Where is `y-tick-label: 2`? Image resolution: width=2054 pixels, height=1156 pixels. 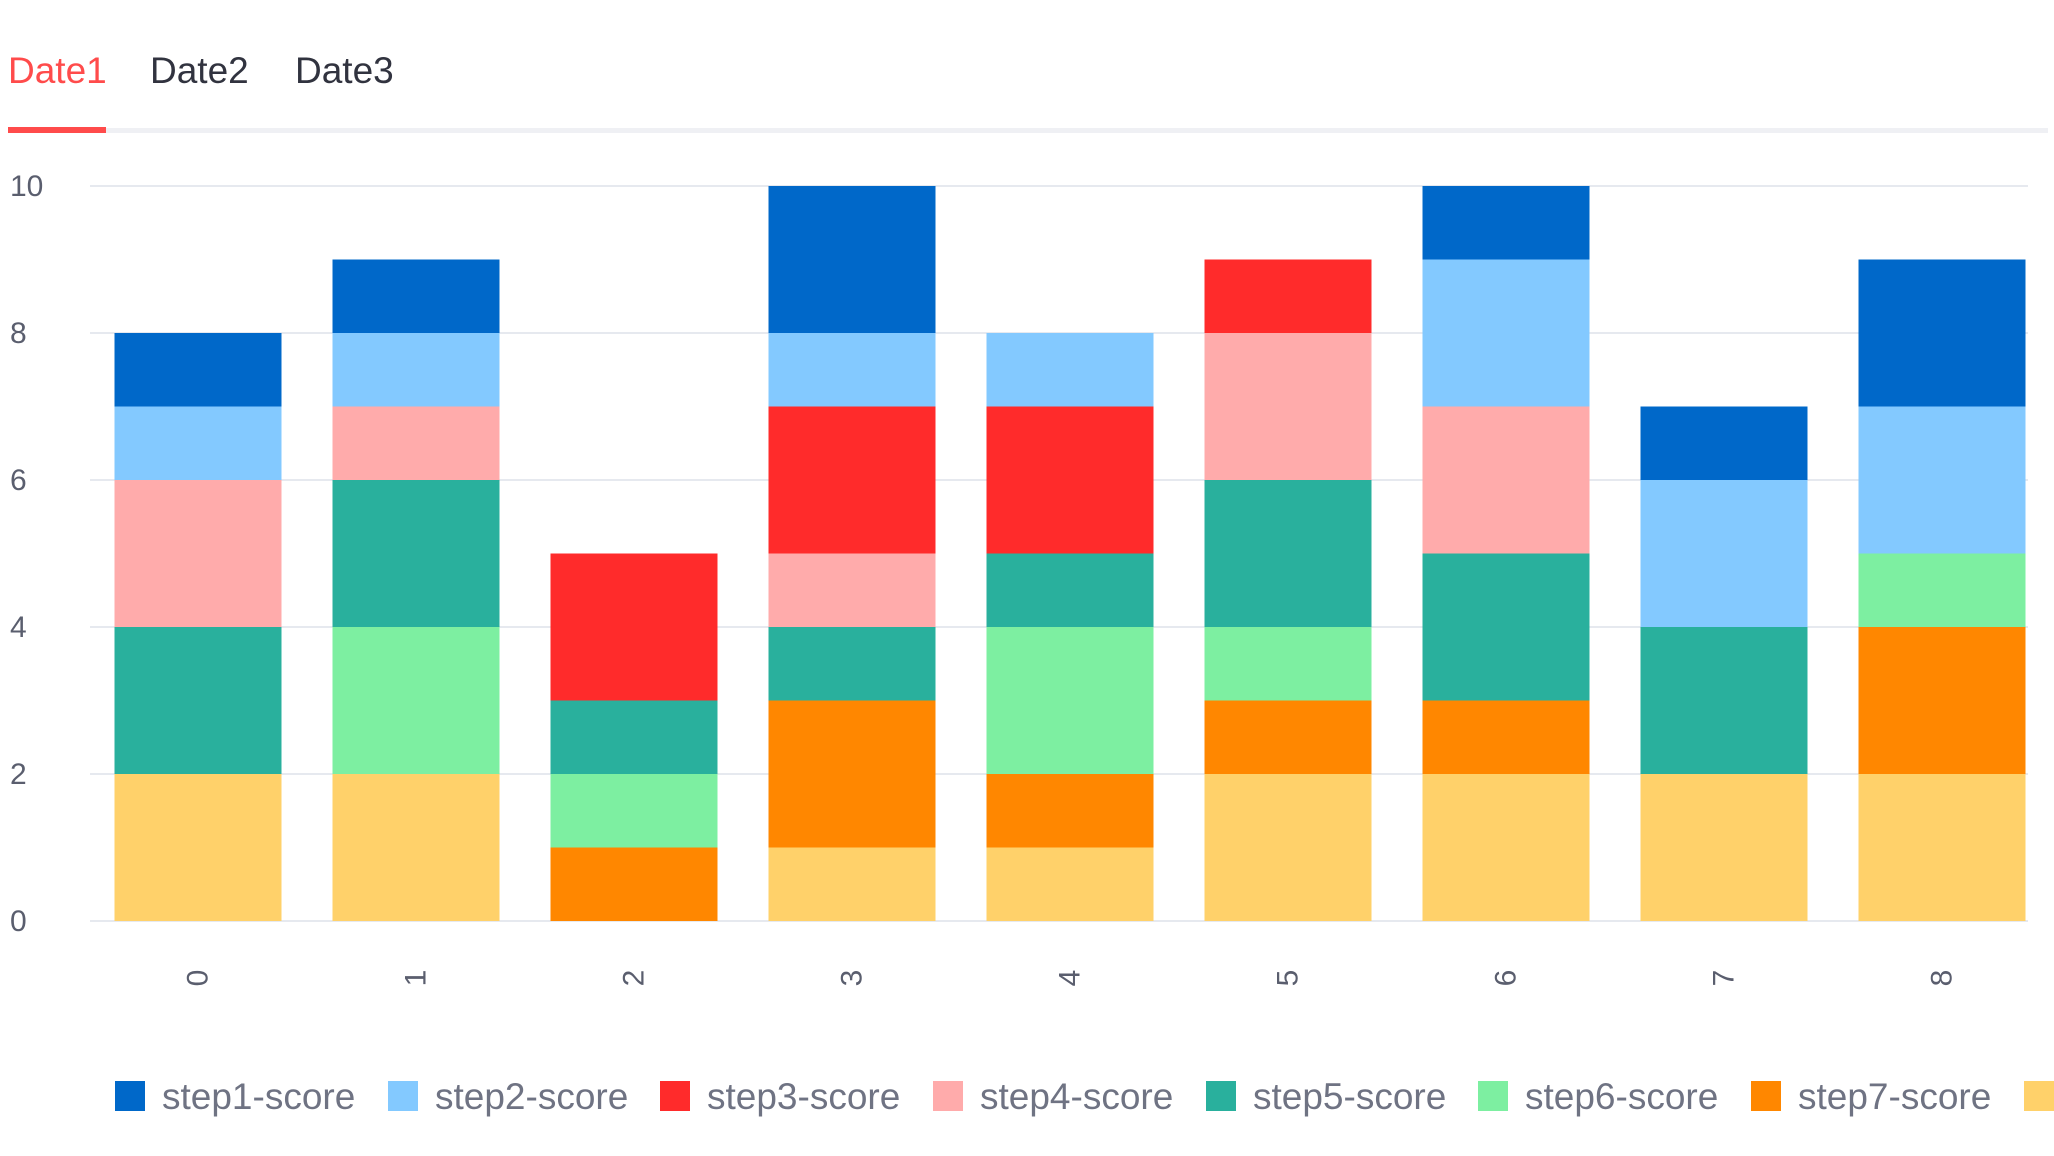
y-tick-label: 2 is located at coordinates (18, 774).